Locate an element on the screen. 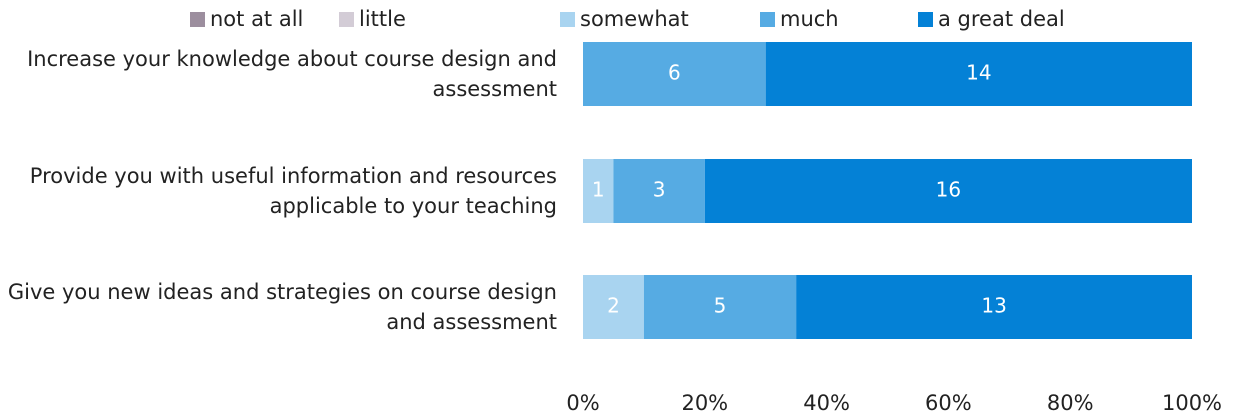  data-label: 16 is located at coordinates (948, 190).